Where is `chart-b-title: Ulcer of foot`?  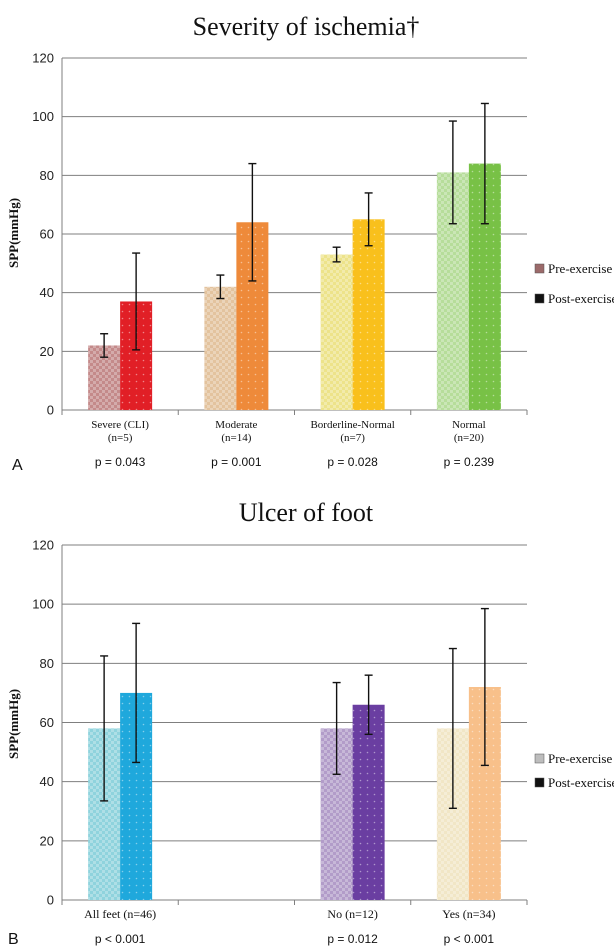 chart-b-title: Ulcer of foot is located at coordinates (306, 512).